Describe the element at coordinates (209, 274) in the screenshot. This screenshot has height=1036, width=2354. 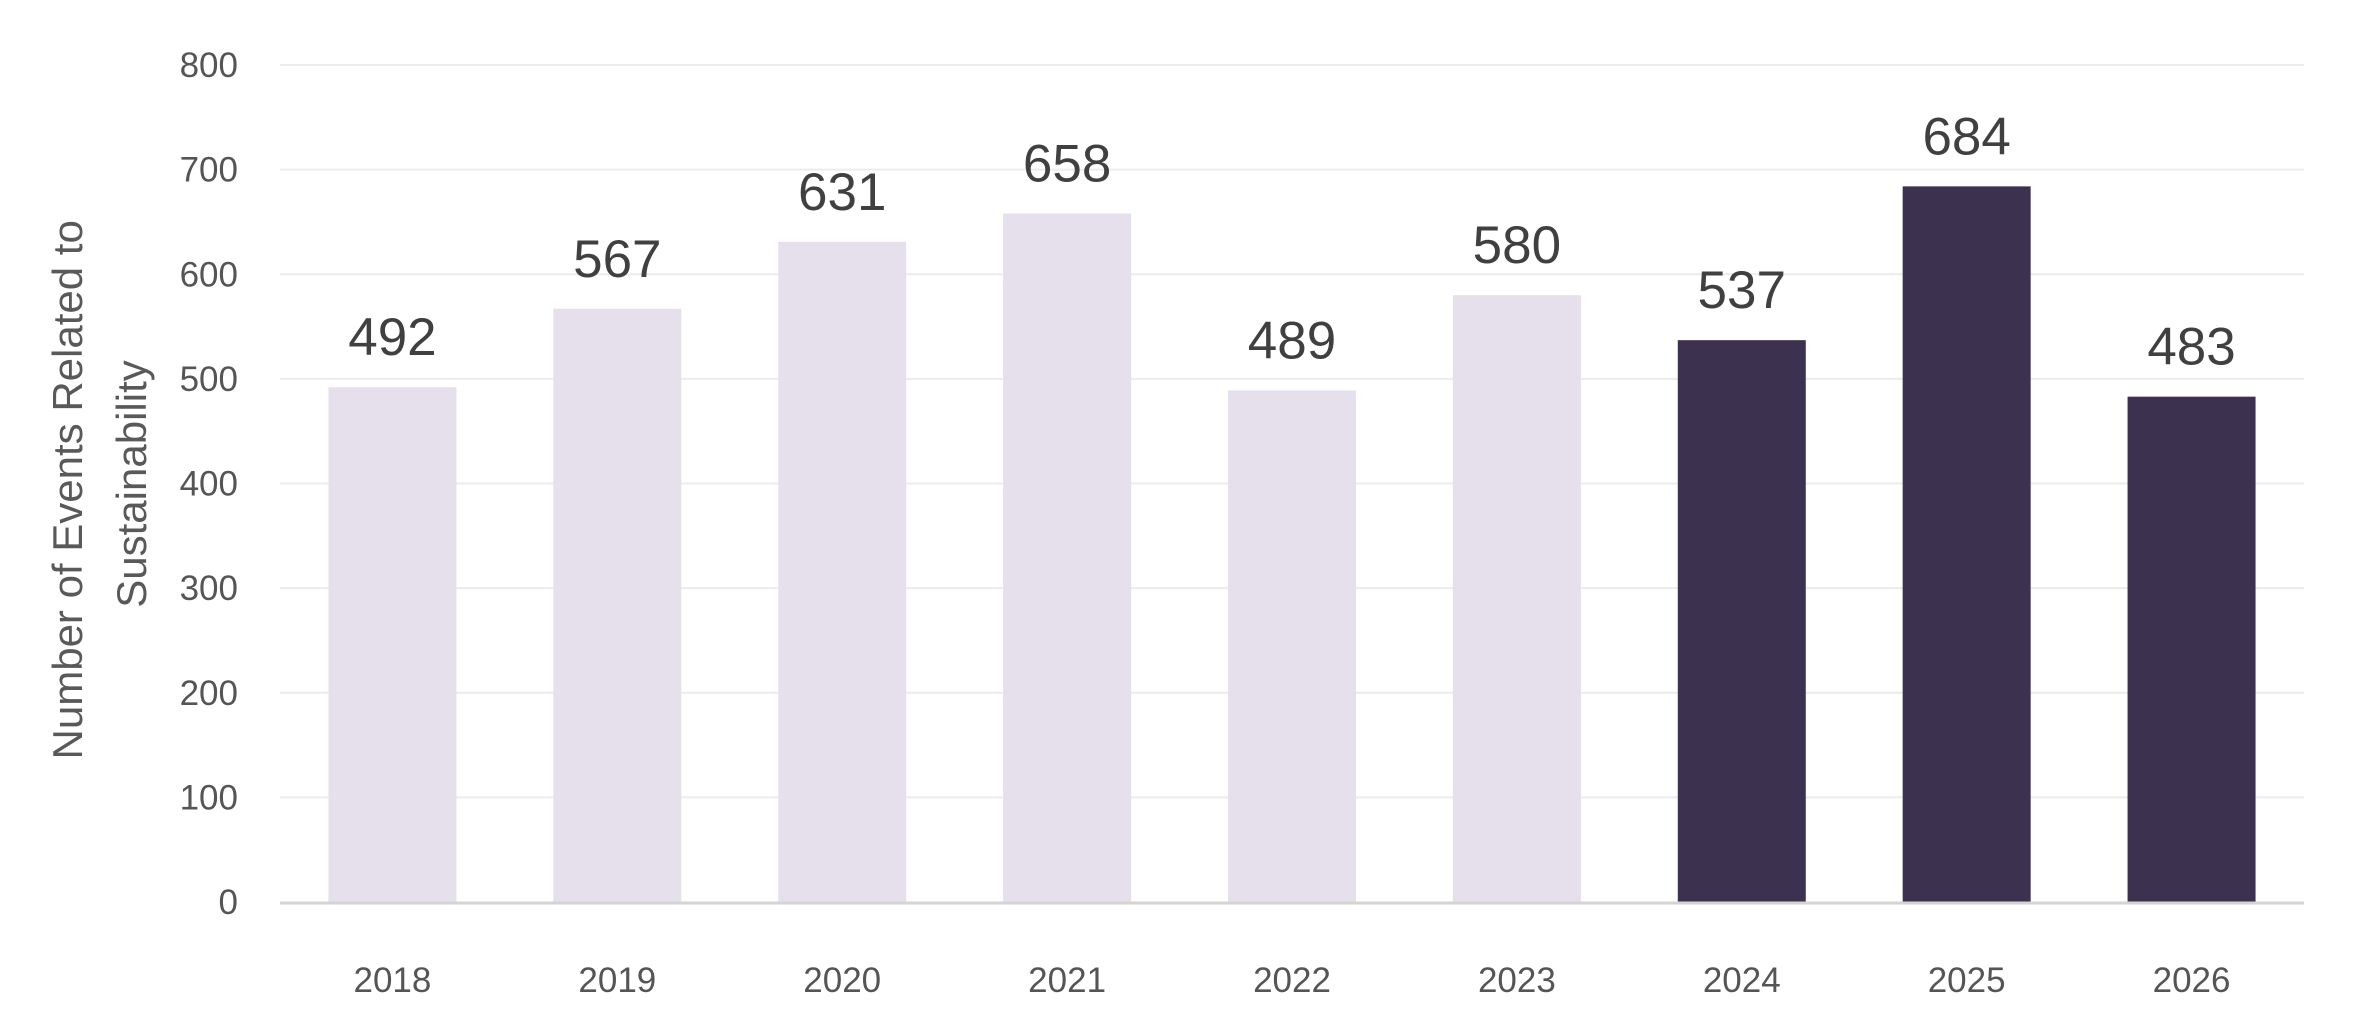
I see `y-tick-label: 600` at that location.